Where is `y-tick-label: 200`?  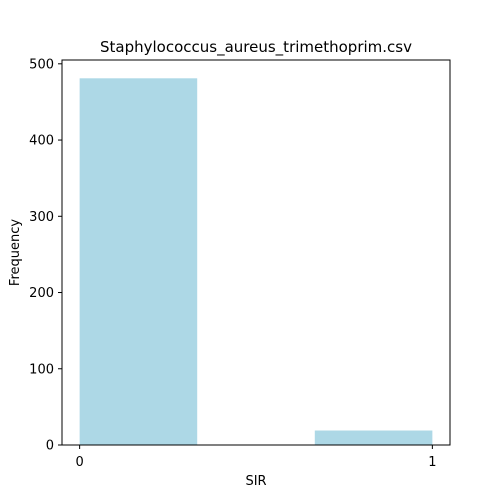 y-tick-label: 200 is located at coordinates (41, 293).